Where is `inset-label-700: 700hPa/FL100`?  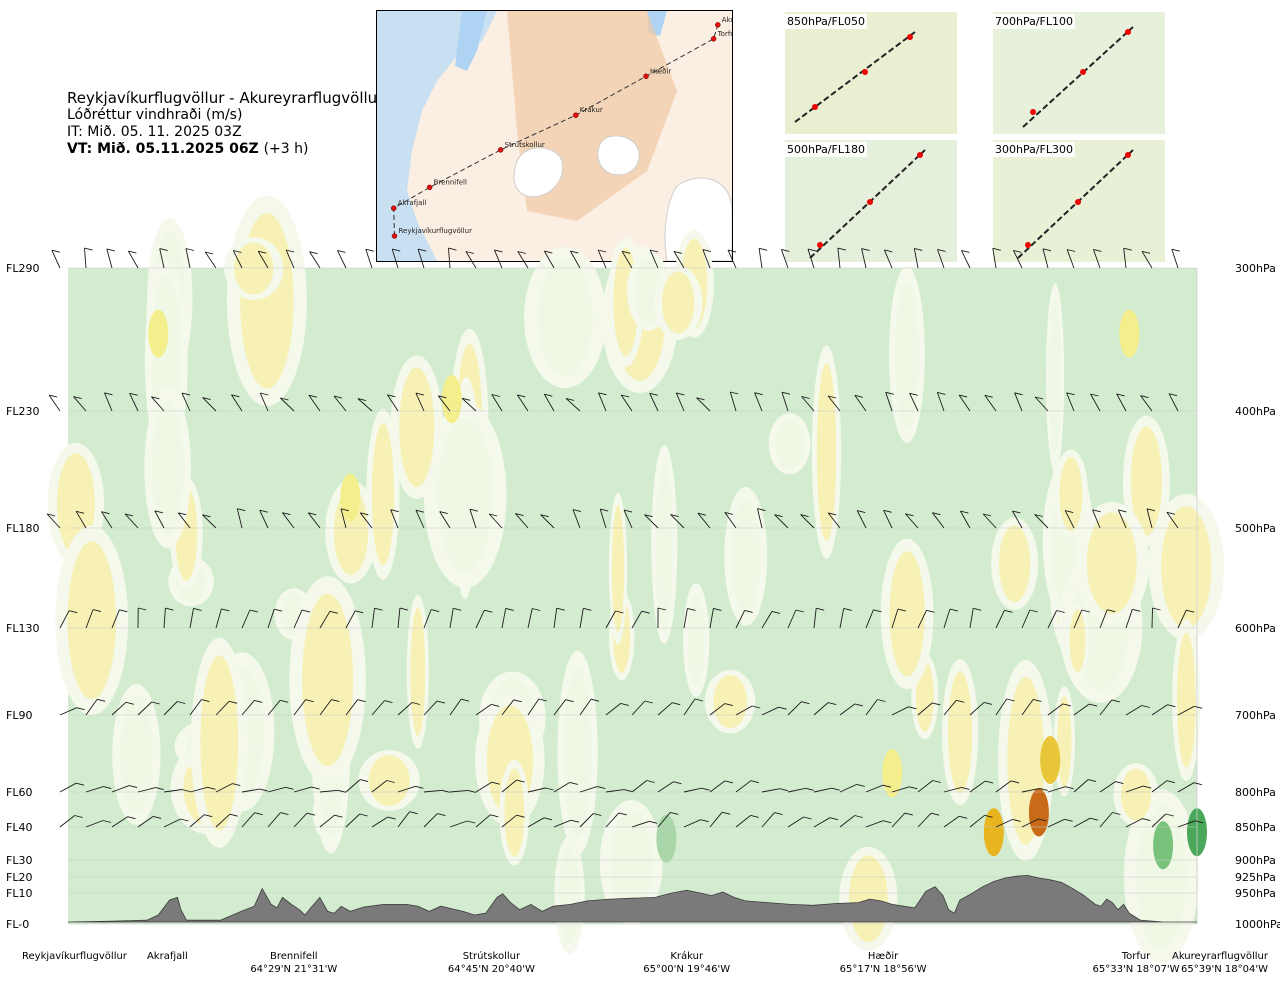
inset-label-700: 700hPa/FL100 is located at coordinates (1034, 21).